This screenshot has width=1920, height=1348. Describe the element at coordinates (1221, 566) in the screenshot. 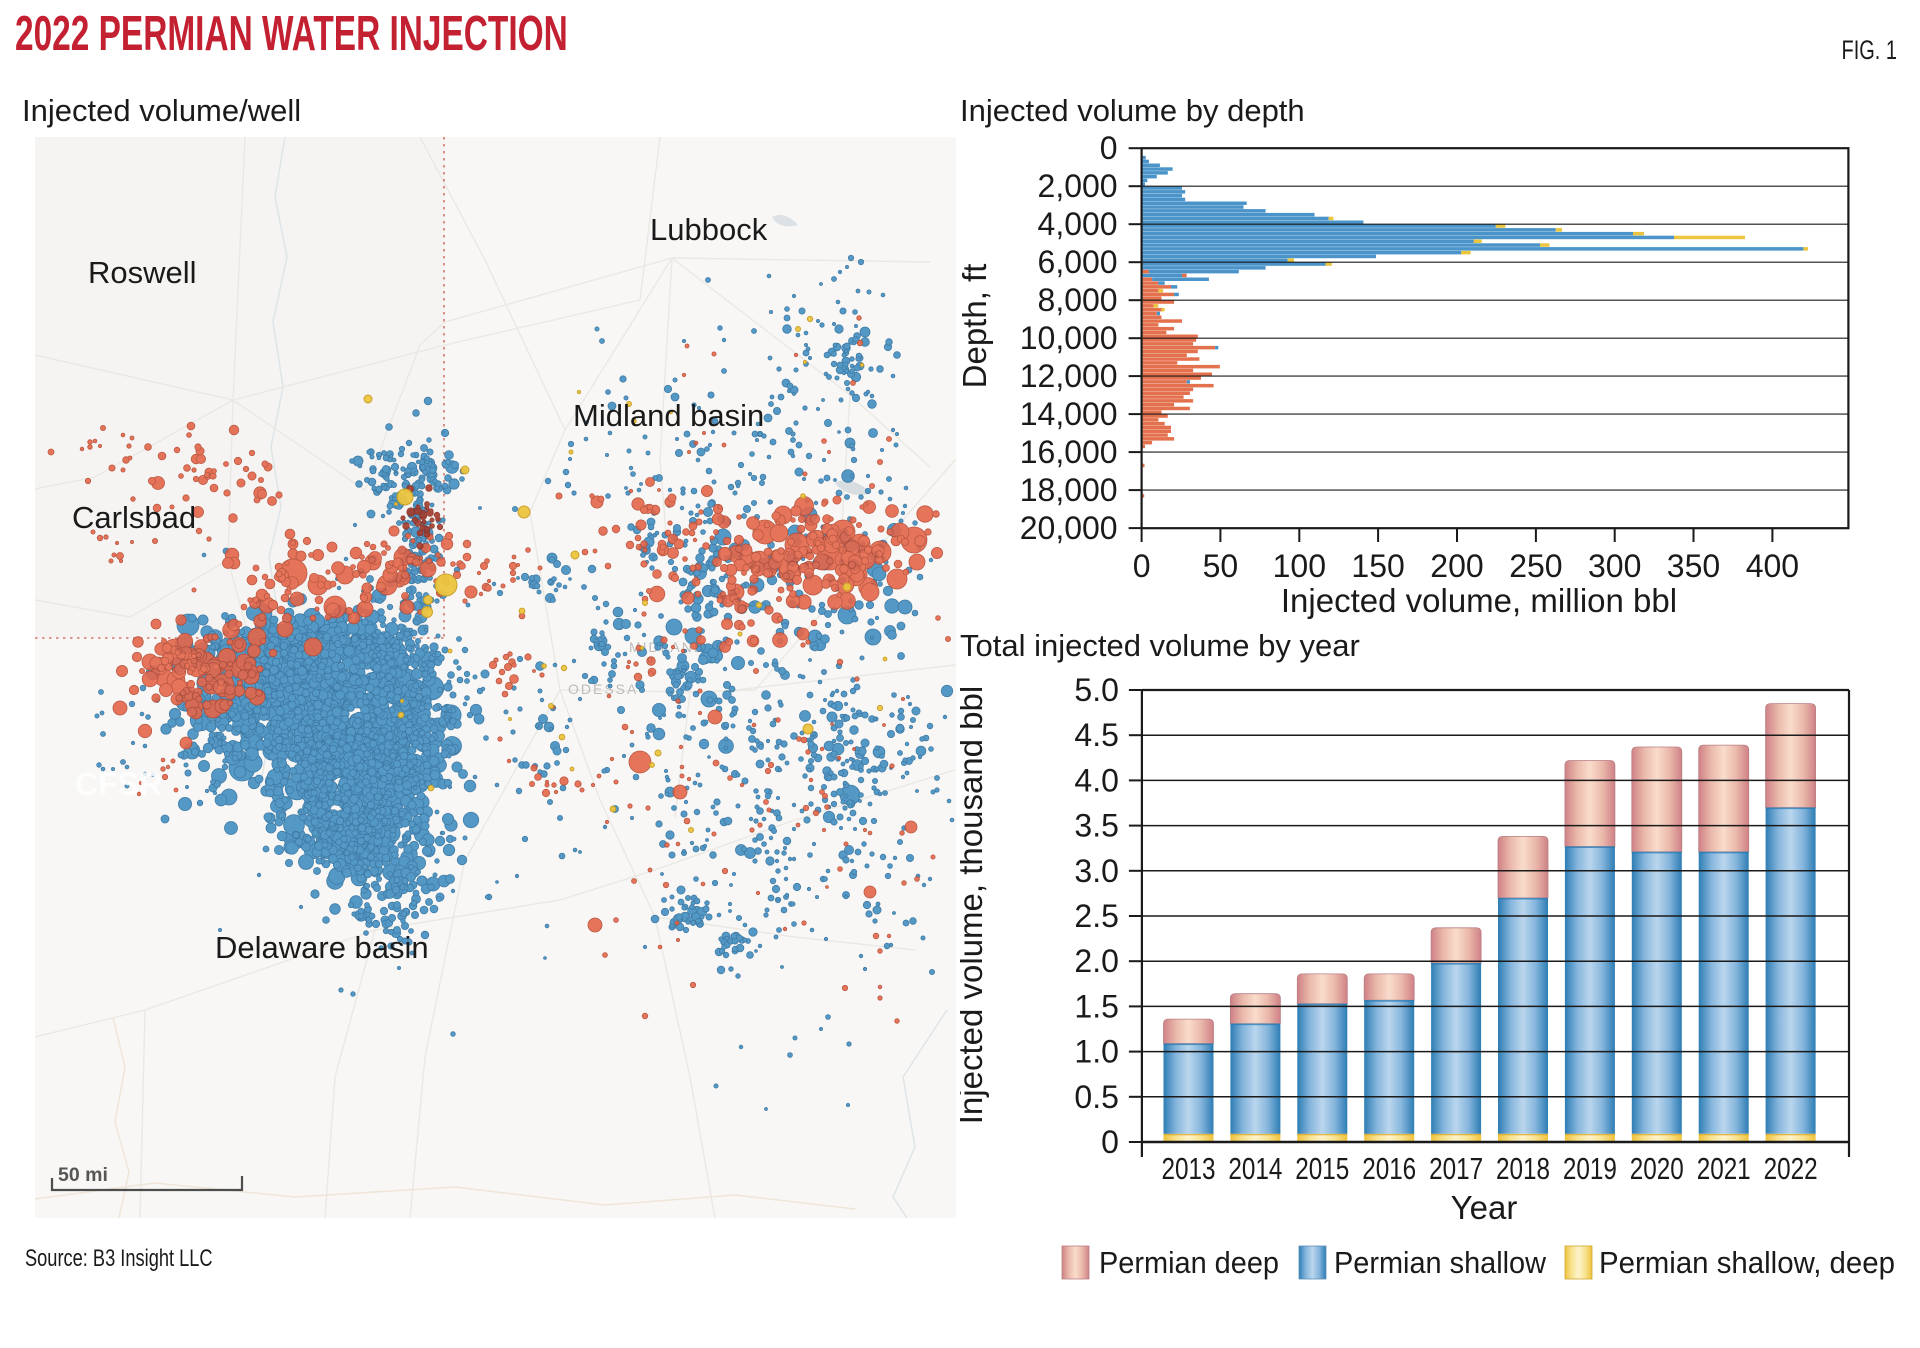

I see `svg-text: 50` at that location.